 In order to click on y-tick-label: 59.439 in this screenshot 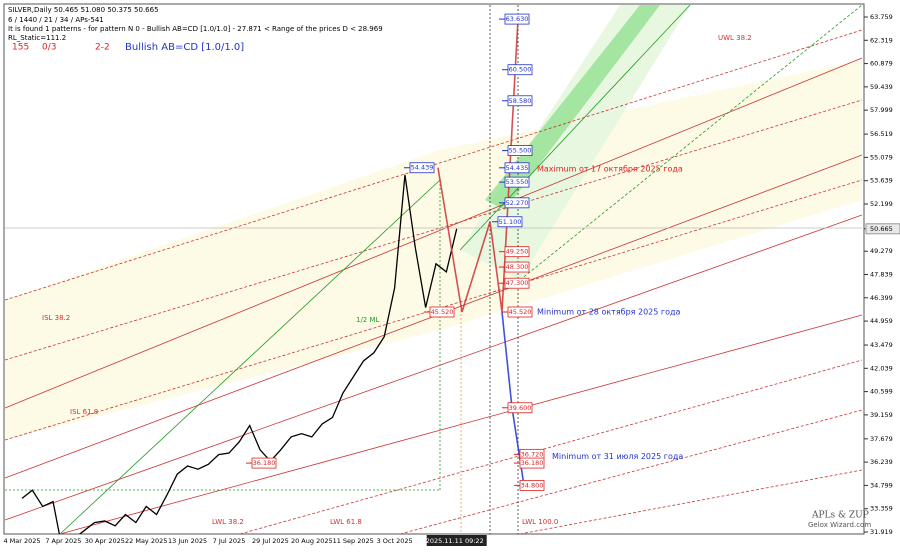, I will do `click(881, 87)`.